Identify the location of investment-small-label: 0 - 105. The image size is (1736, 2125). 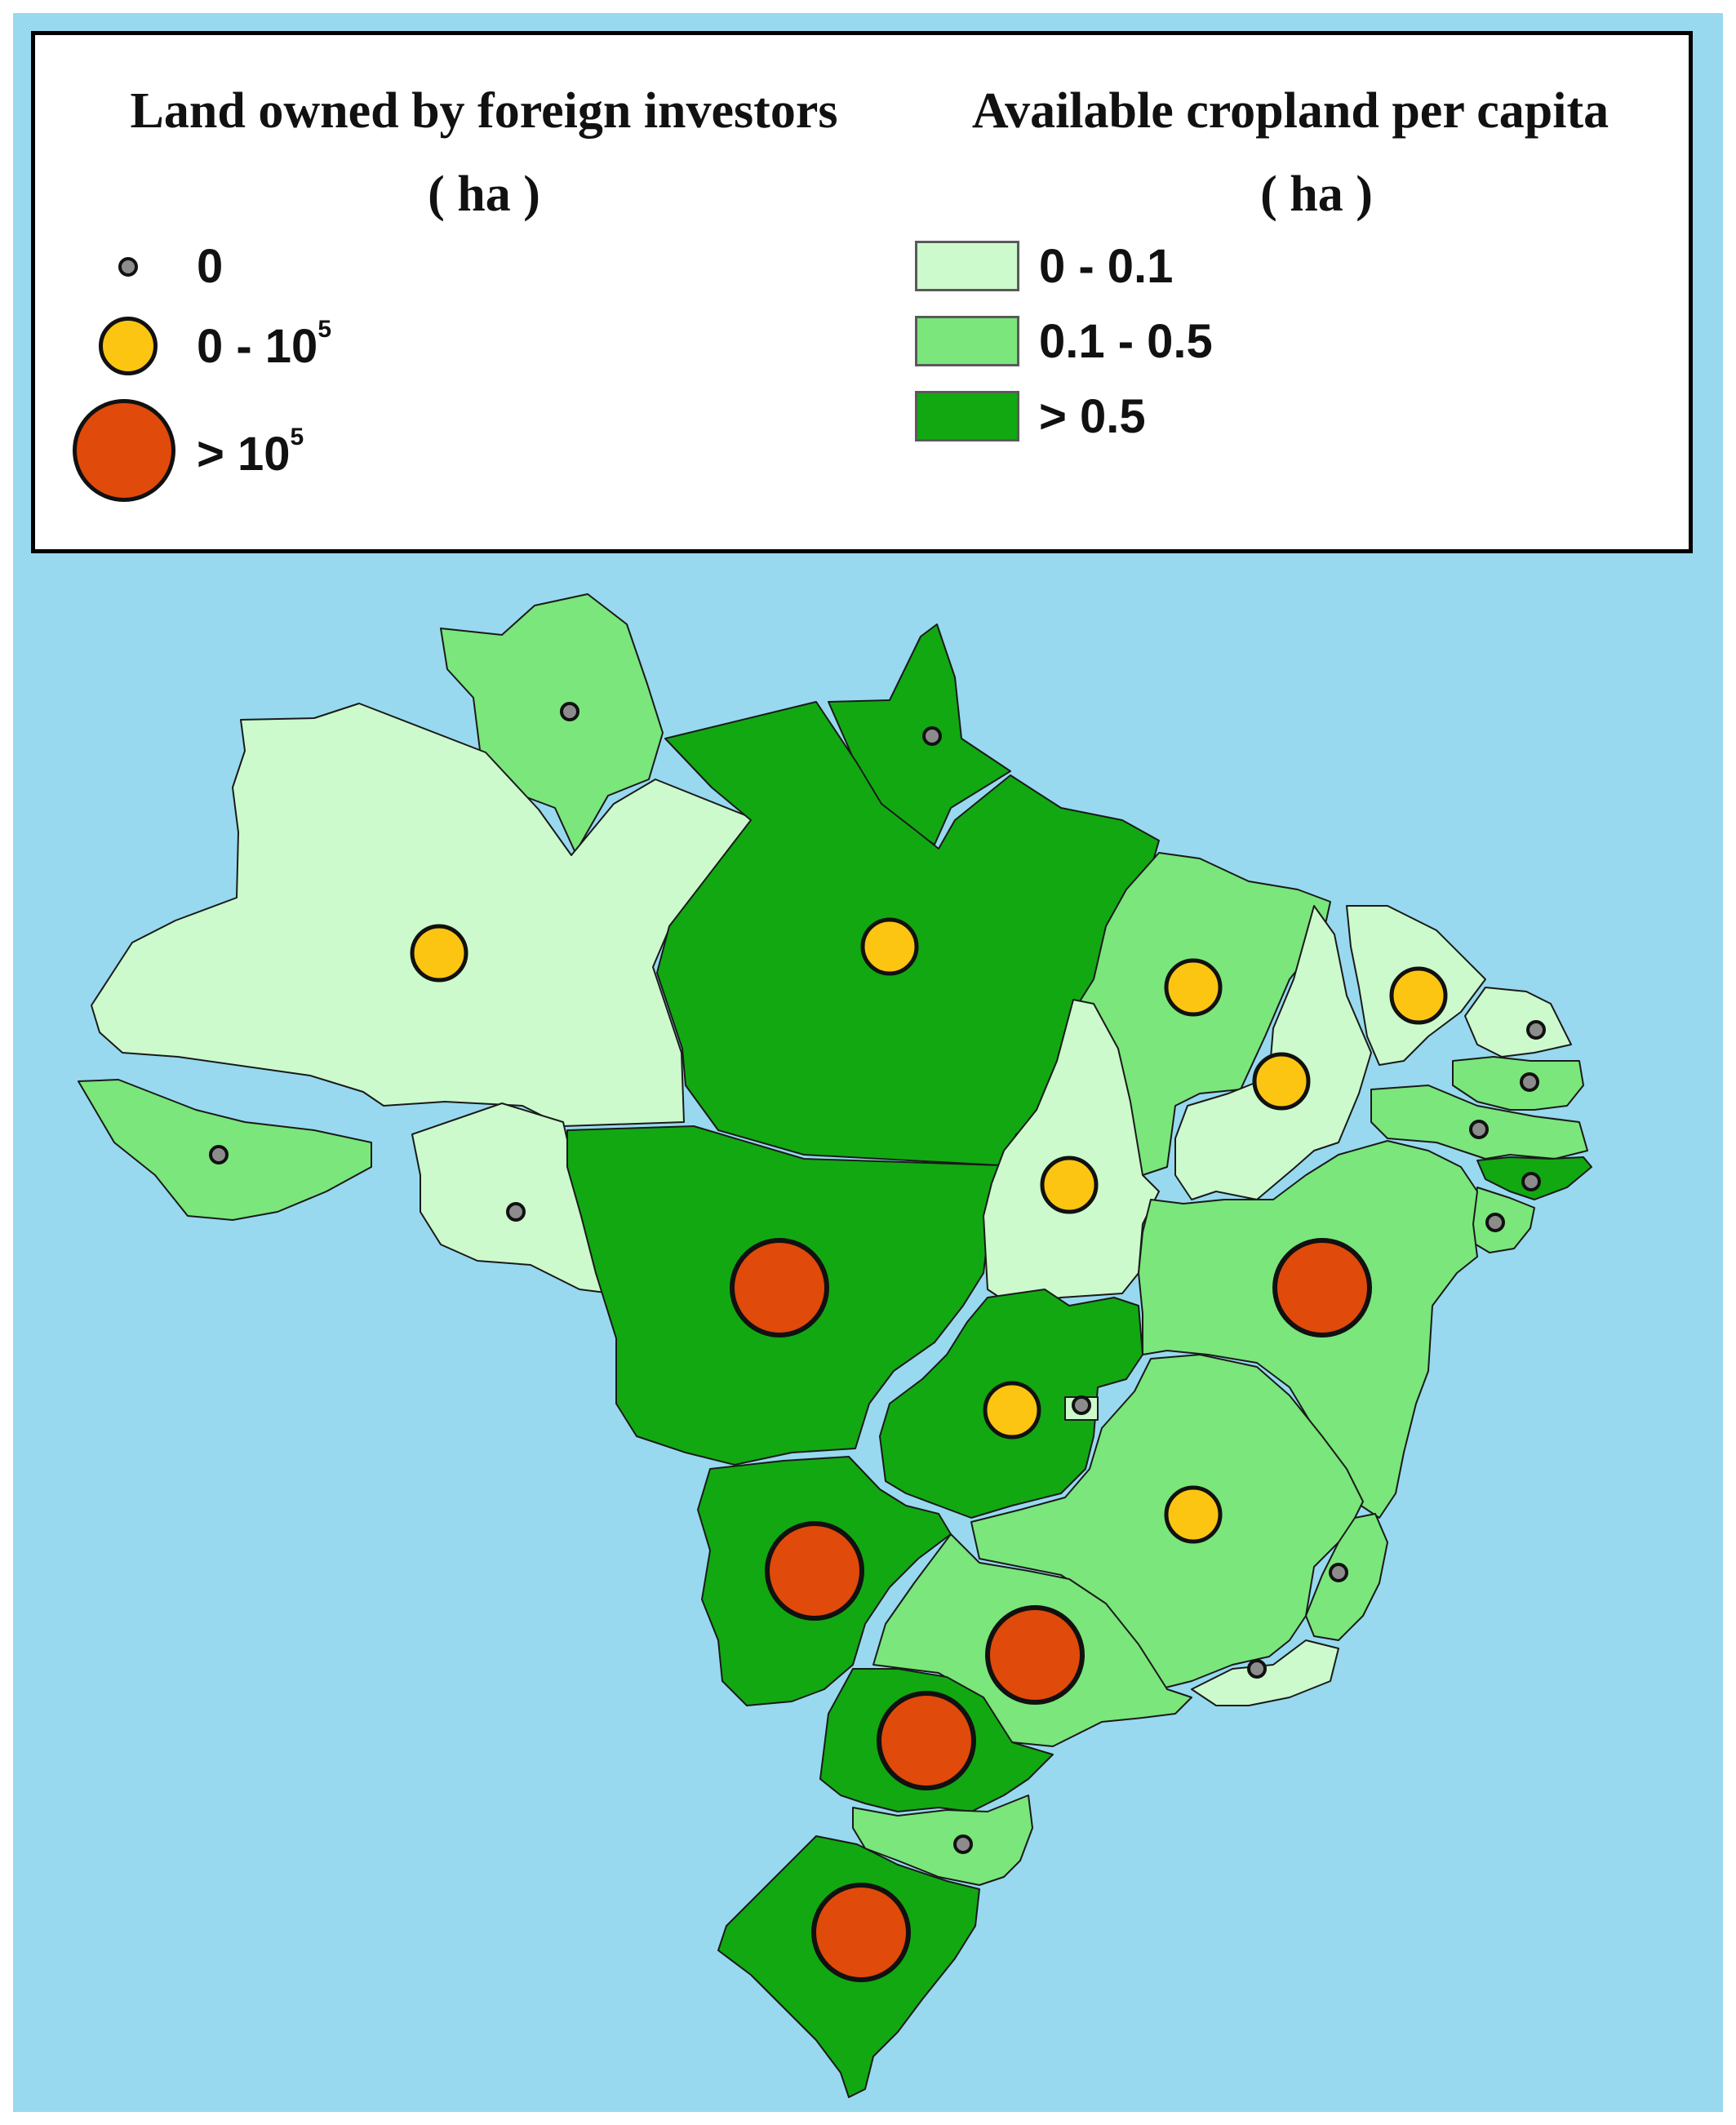
(264, 344).